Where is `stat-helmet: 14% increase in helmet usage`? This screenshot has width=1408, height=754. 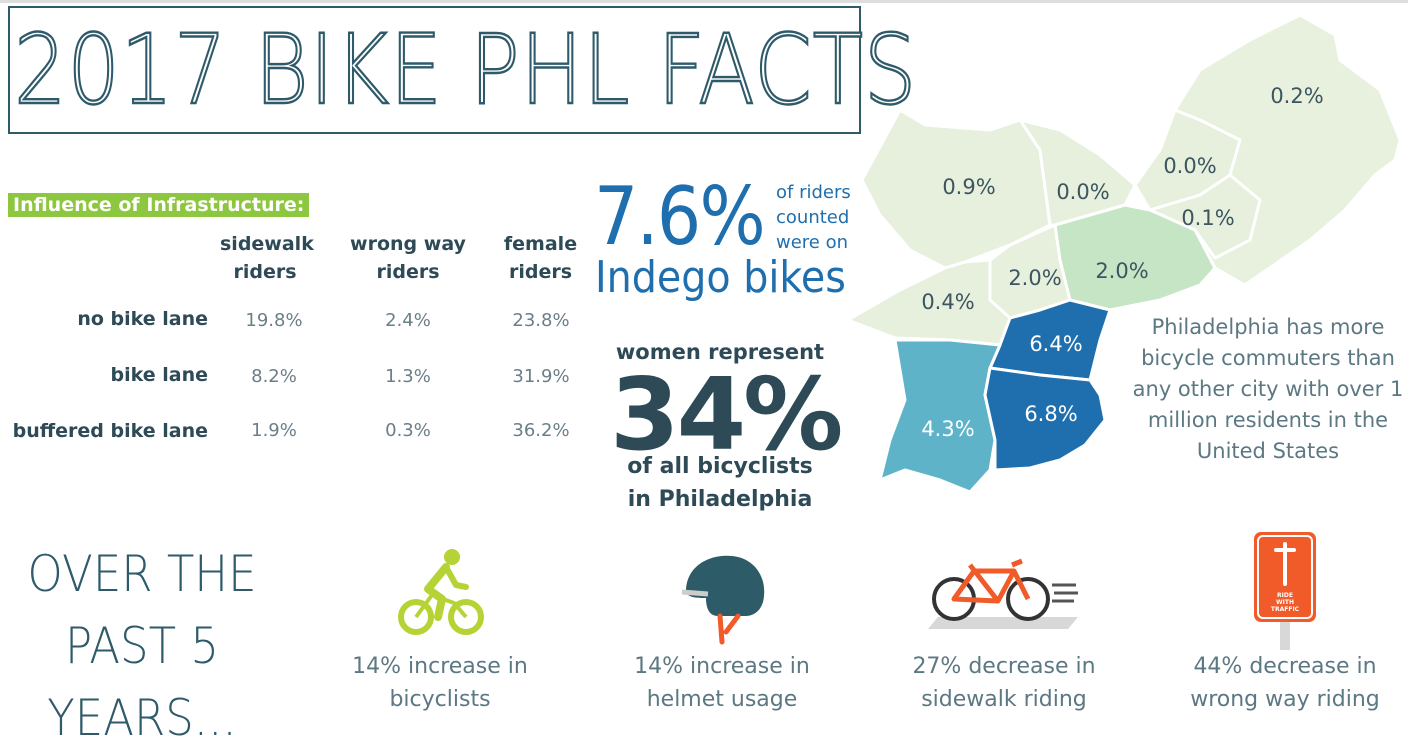
stat-helmet: 14% increase in helmet usage is located at coordinates (722, 683).